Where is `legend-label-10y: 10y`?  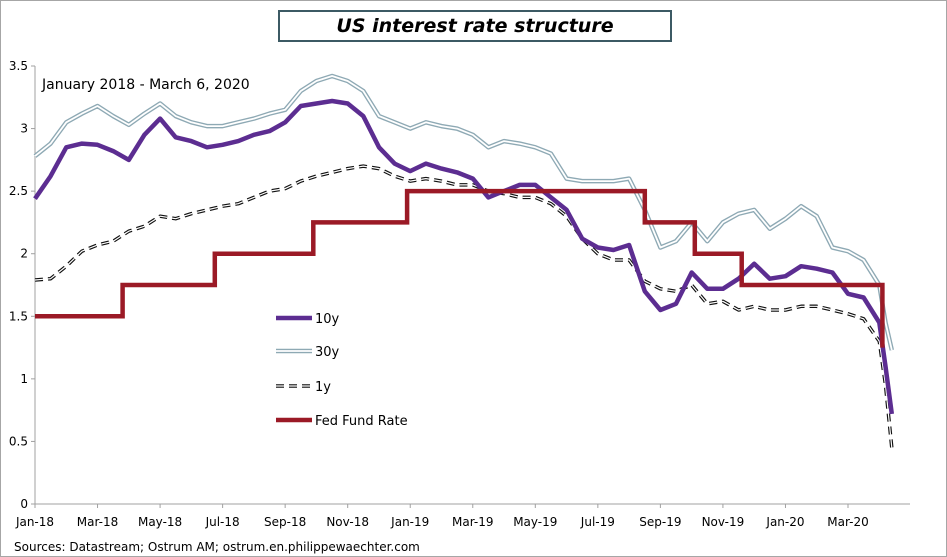
legend-label-10y: 10y is located at coordinates (327, 319).